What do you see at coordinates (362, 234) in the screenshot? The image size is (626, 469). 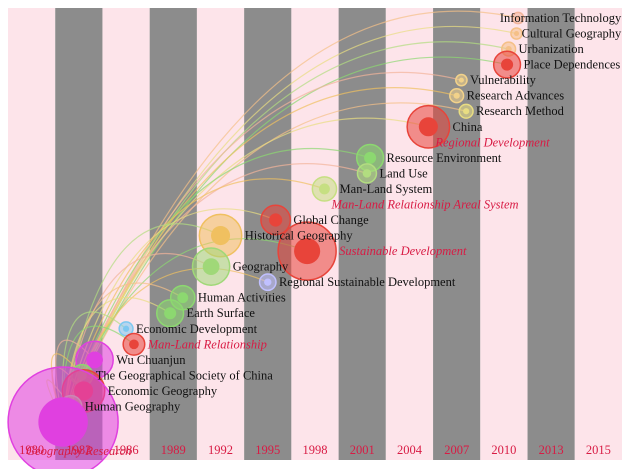 I see `year-band-2001` at bounding box center [362, 234].